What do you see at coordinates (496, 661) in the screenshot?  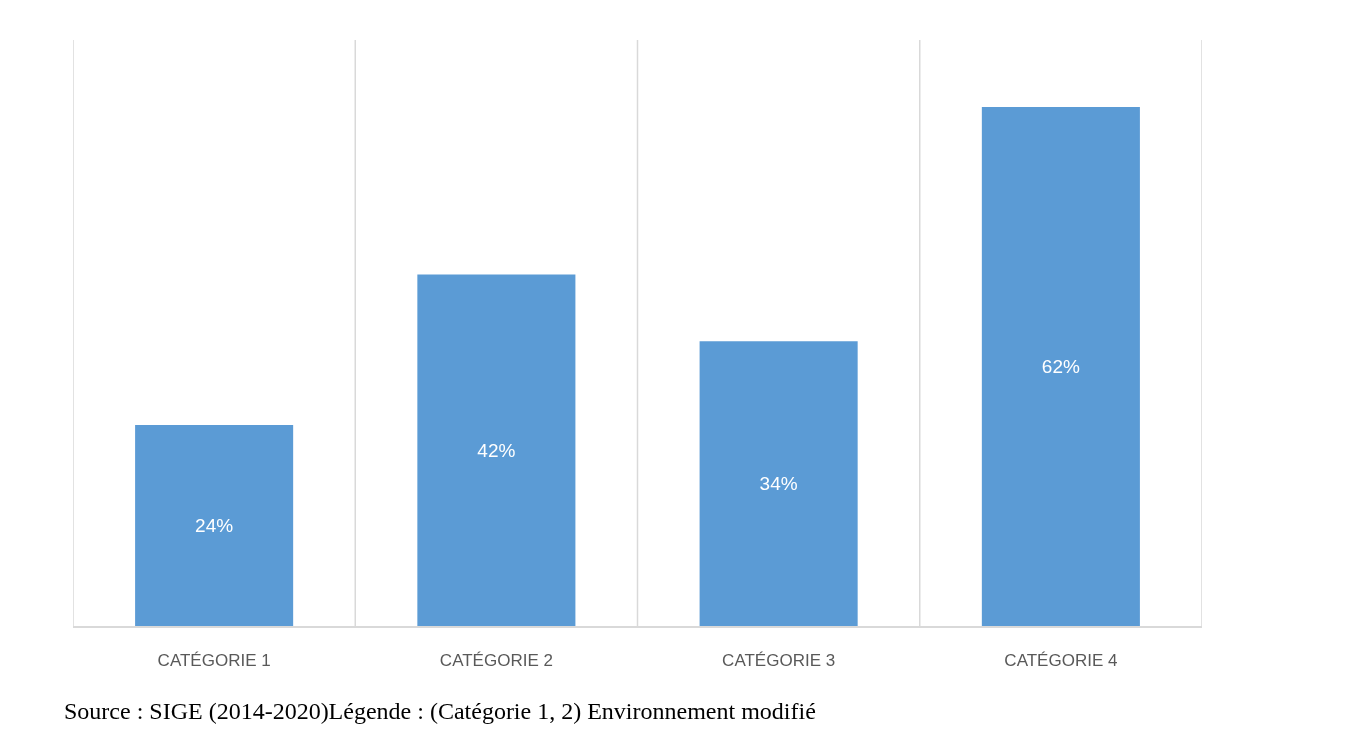 I see `x-tick-label: CATÉGORIE 2` at bounding box center [496, 661].